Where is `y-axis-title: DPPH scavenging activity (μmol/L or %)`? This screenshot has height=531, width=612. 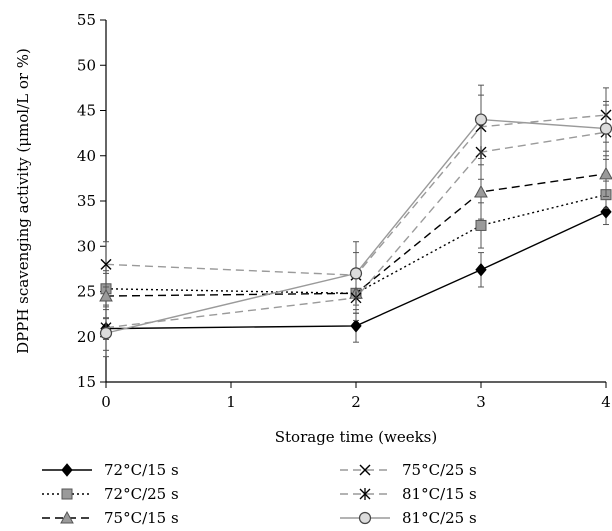
y-axis-title: DPPH scavenging activity (μmol/L or %) is located at coordinates (23, 201).